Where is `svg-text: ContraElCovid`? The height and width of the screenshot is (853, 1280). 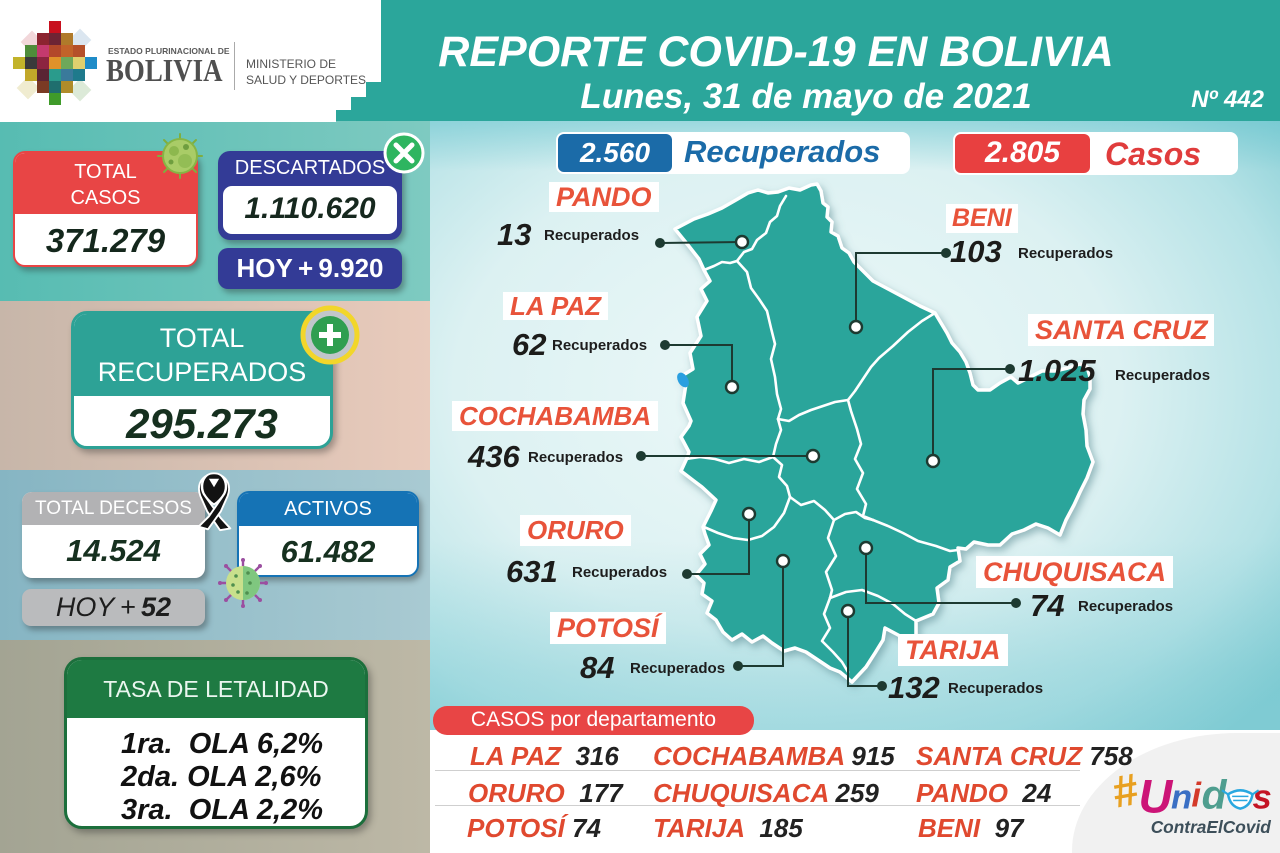
svg-text: ContraElCovid is located at coordinates (1211, 827).